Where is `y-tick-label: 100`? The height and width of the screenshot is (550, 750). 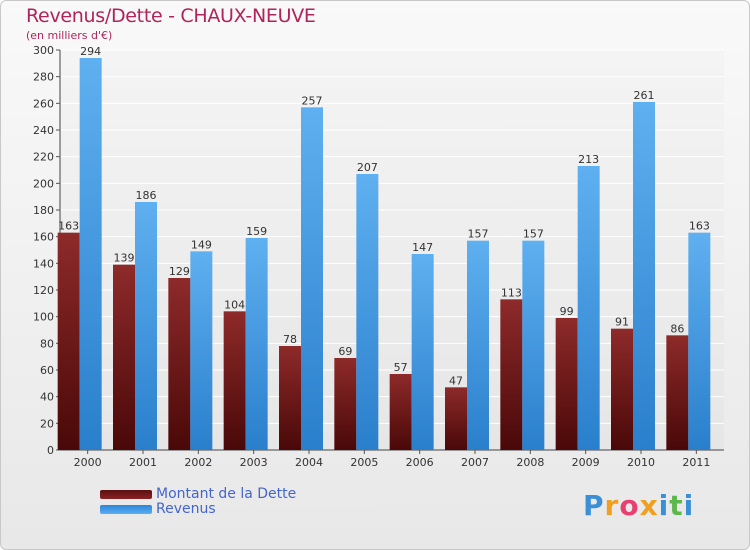
y-tick-label: 100 is located at coordinates (43, 317).